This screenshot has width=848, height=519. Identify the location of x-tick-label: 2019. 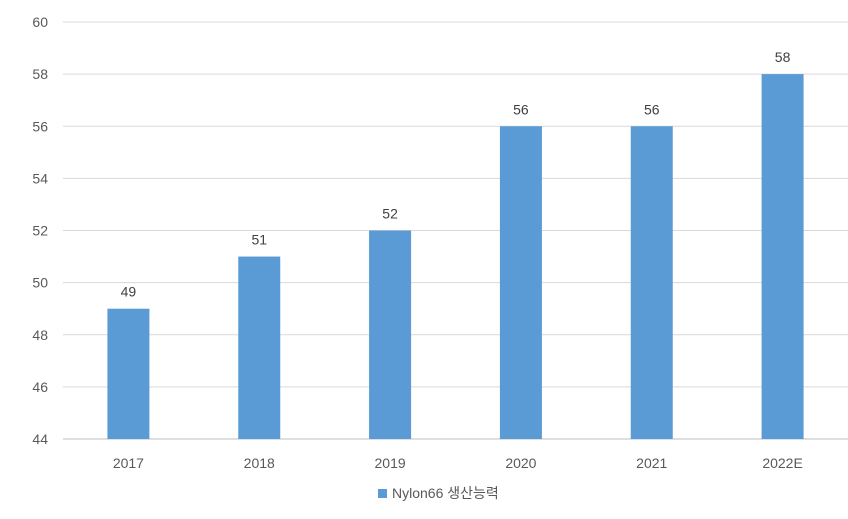
(390, 463).